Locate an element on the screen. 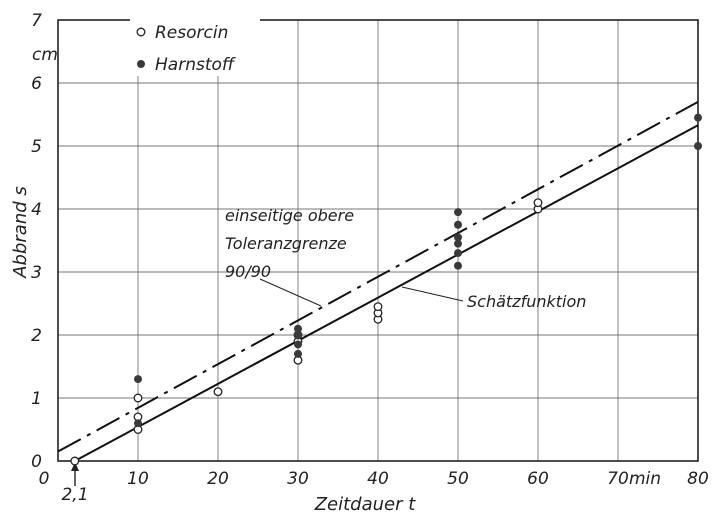  estimate-annotation: Schätzfunktion is located at coordinates (493, 298).